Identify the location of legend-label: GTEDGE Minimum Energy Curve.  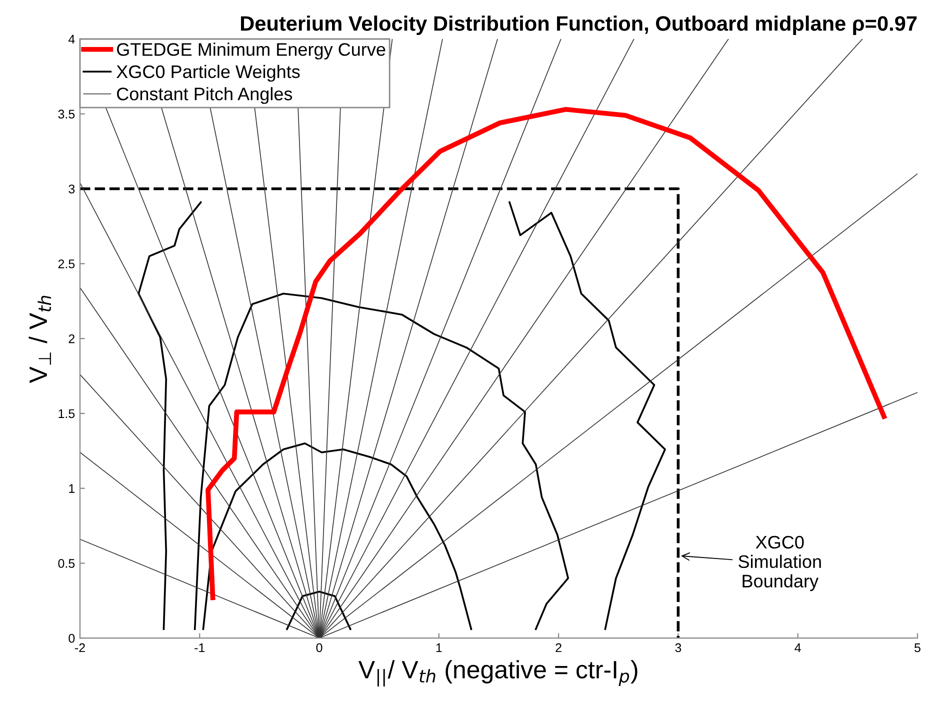
(251, 51).